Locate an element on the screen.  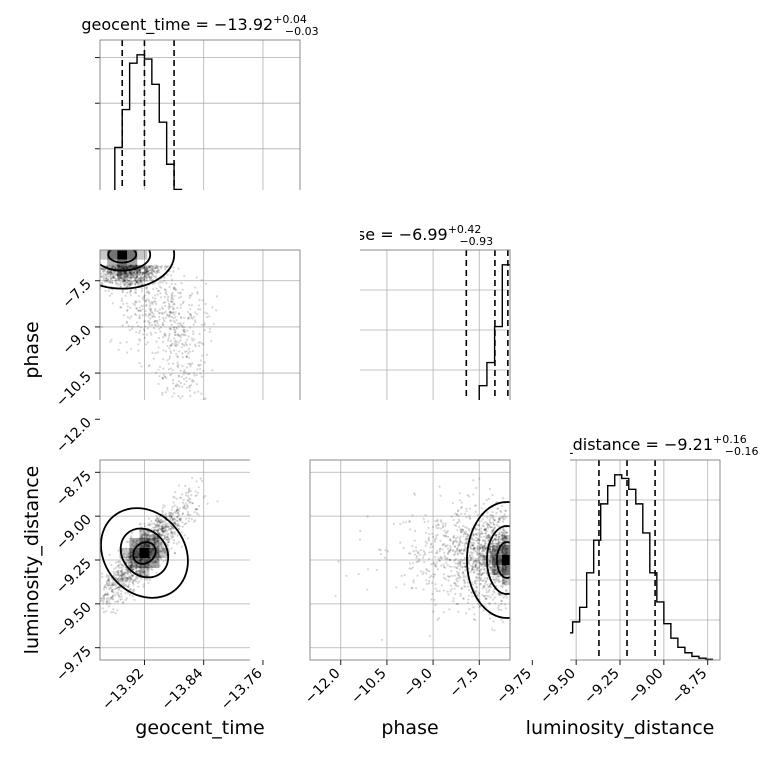
clip-mask is located at coordinates (70, 560).